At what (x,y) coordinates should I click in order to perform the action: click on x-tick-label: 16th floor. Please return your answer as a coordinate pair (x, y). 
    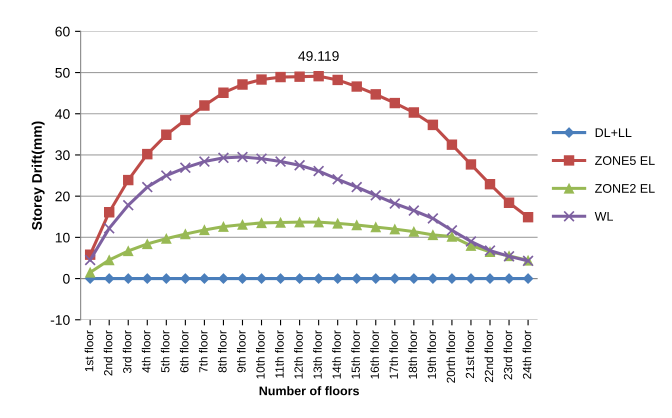
    Looking at the image, I should click on (374, 354).